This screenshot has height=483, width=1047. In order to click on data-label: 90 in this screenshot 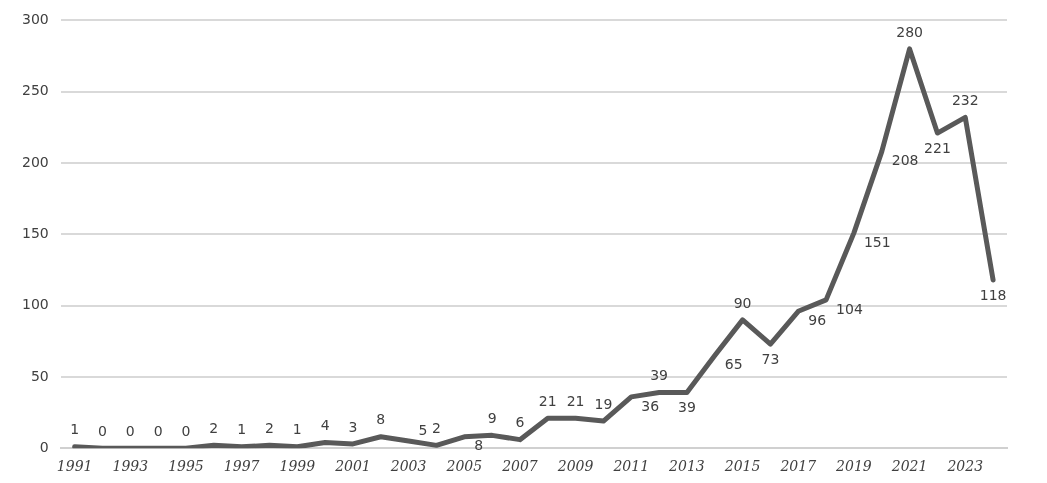, I will do `click(742, 302)`.